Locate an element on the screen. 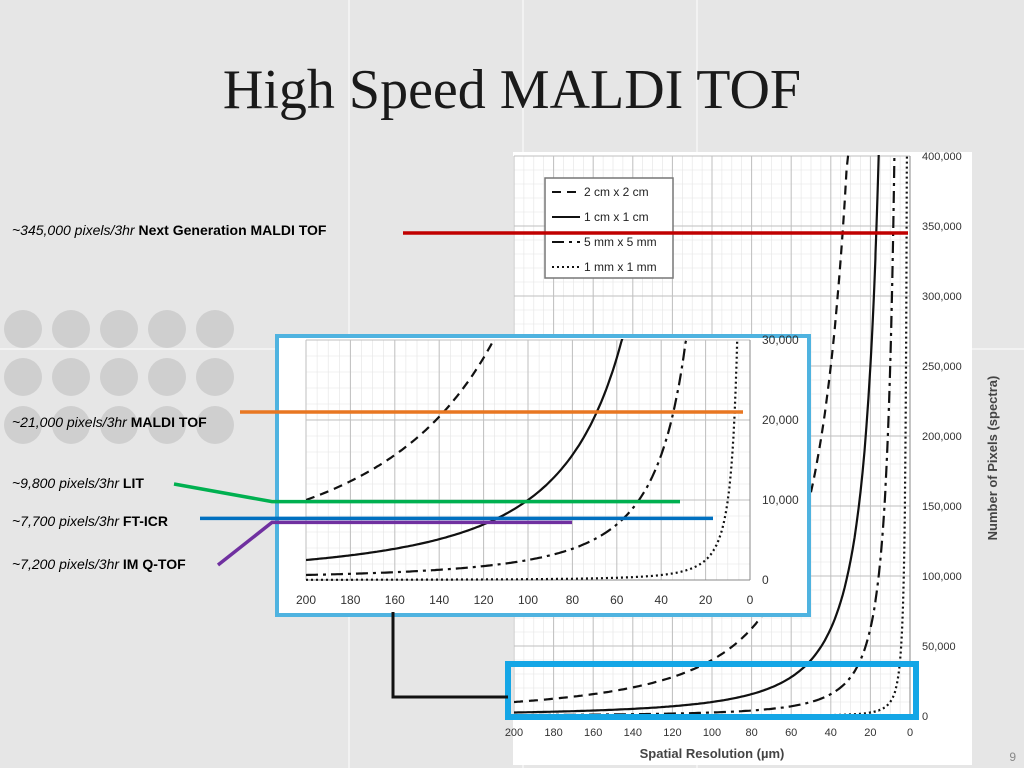 The width and height of the screenshot is (1024, 768). legend-label: 1 cm x 1 cm is located at coordinates (616, 217).